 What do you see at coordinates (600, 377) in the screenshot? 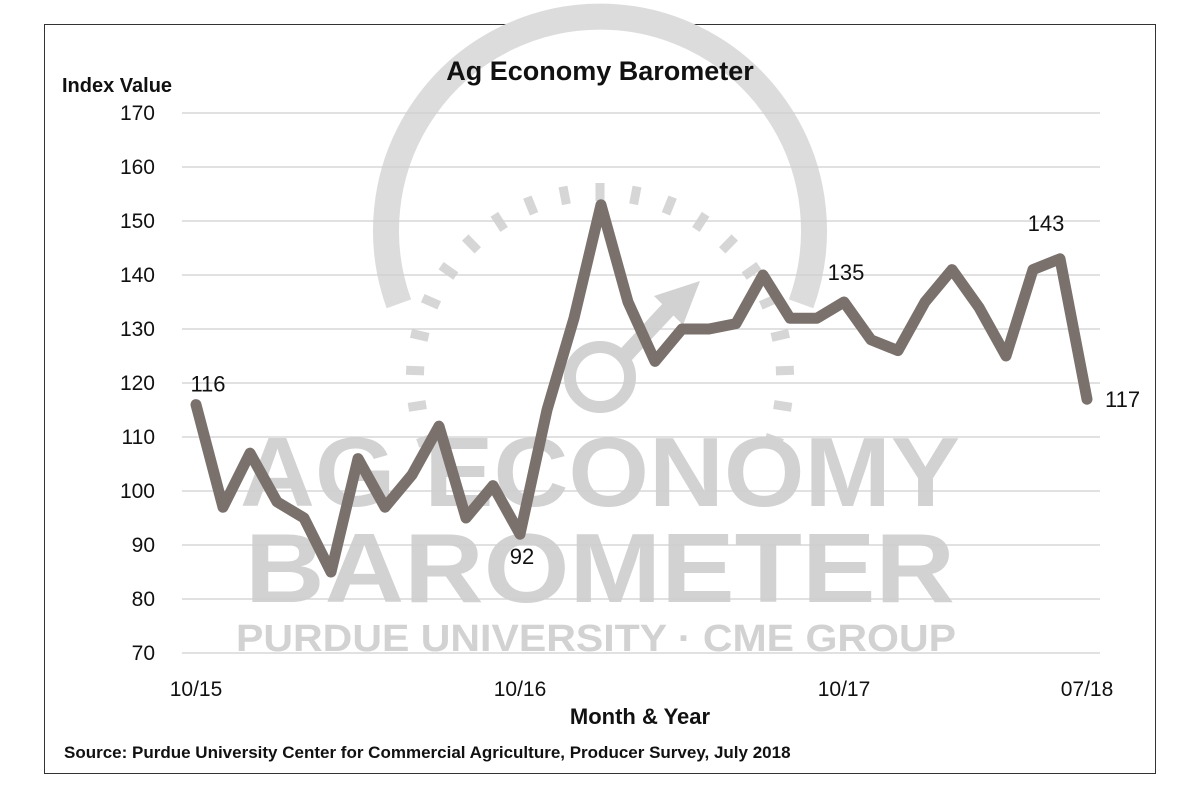
I see `gauge-hub` at bounding box center [600, 377].